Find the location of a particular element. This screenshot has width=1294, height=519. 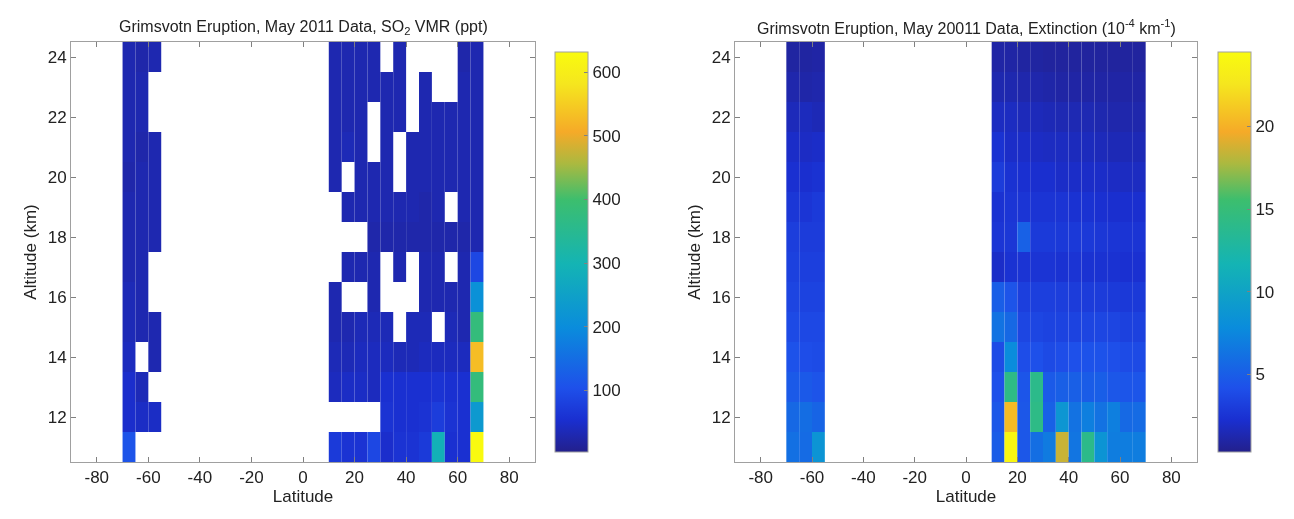

color-bar-label: 5 is located at coordinates (1260, 375).